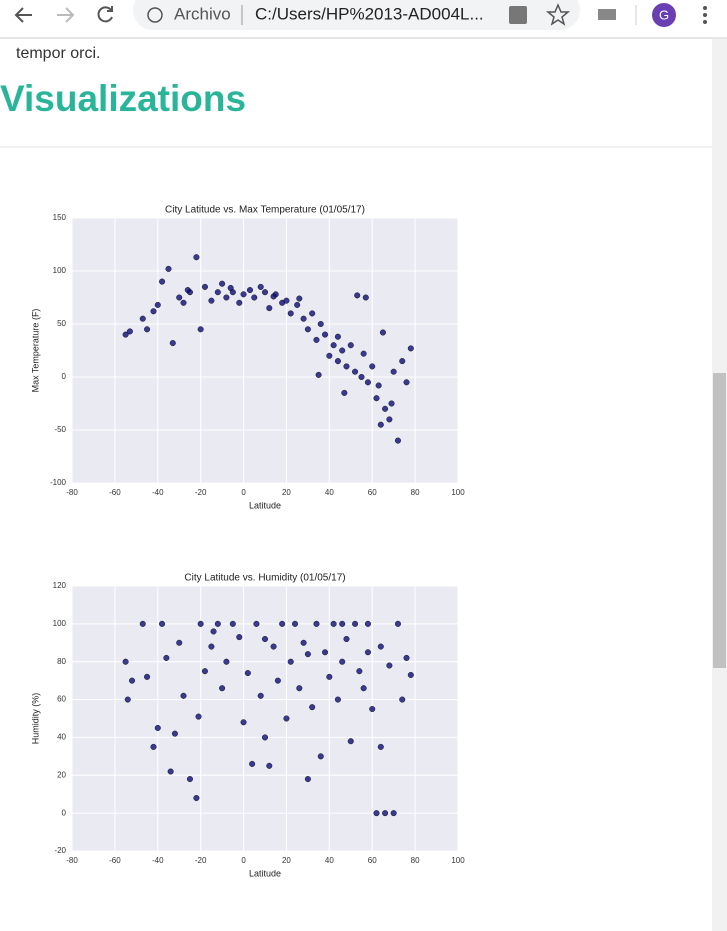 The height and width of the screenshot is (931, 727). I want to click on forward-button, so click(66, 15).